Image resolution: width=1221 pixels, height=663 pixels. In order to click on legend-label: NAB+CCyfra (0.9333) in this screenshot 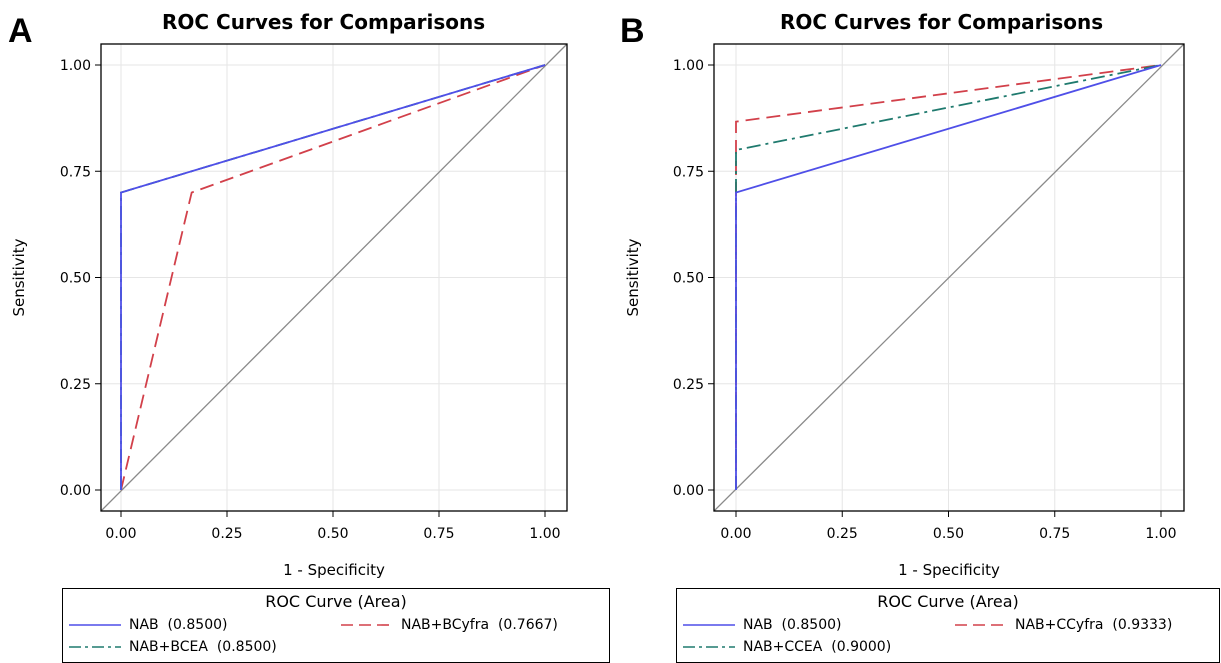, I will do `click(1094, 625)`.